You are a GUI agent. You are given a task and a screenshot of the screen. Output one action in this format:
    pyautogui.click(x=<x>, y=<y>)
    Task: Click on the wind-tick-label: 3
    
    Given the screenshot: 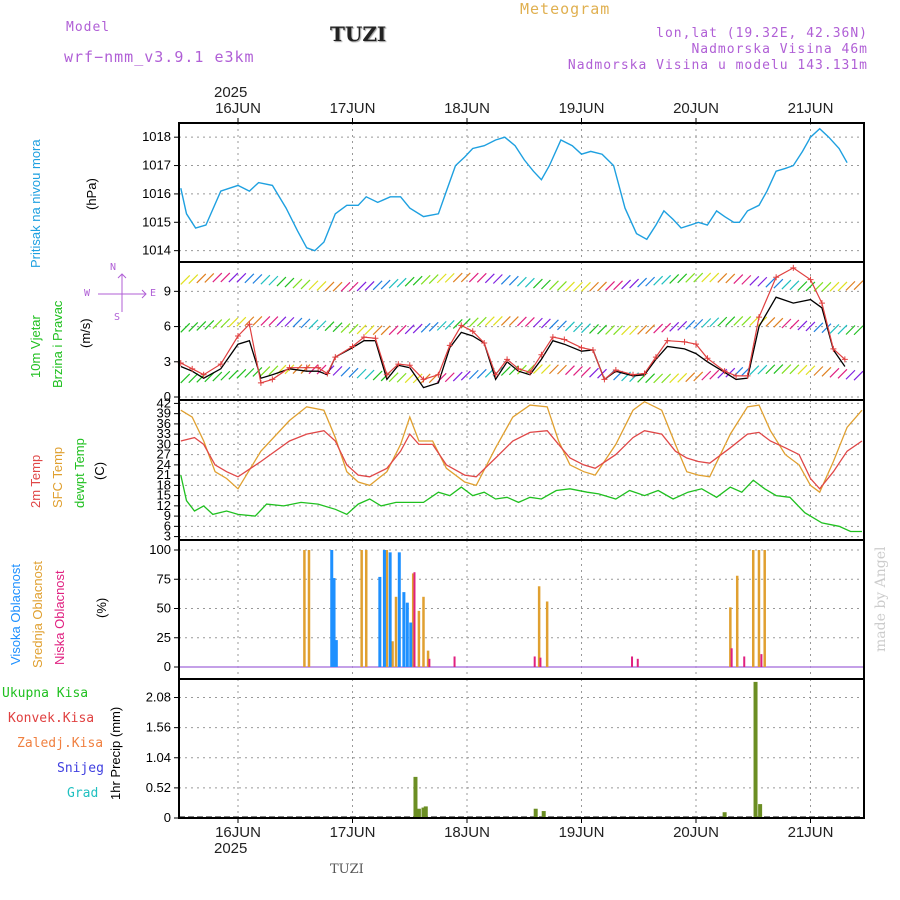 What is the action you would take?
    pyautogui.click(x=167, y=361)
    